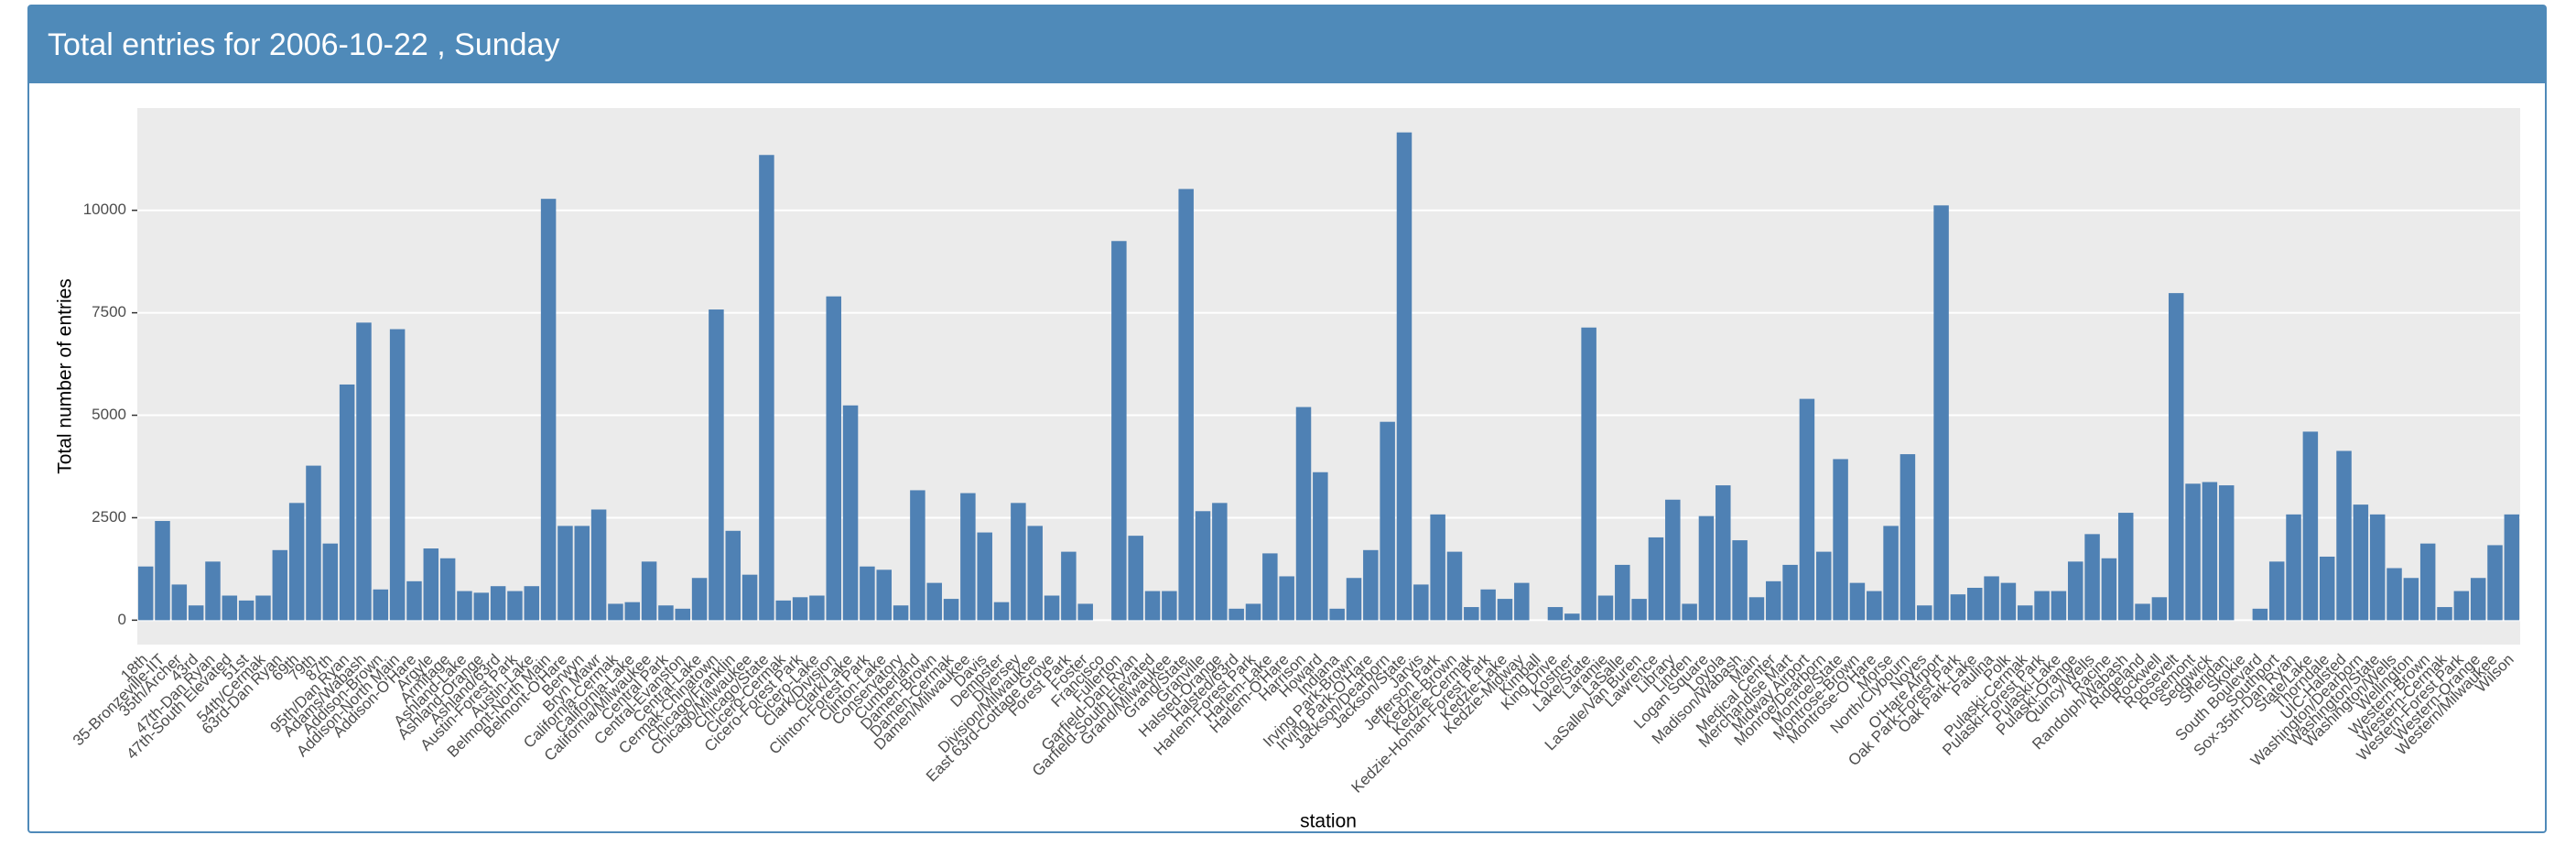 The height and width of the screenshot is (846, 2576). What do you see at coordinates (109, 517) in the screenshot?
I see `y-tick-label: 2500` at bounding box center [109, 517].